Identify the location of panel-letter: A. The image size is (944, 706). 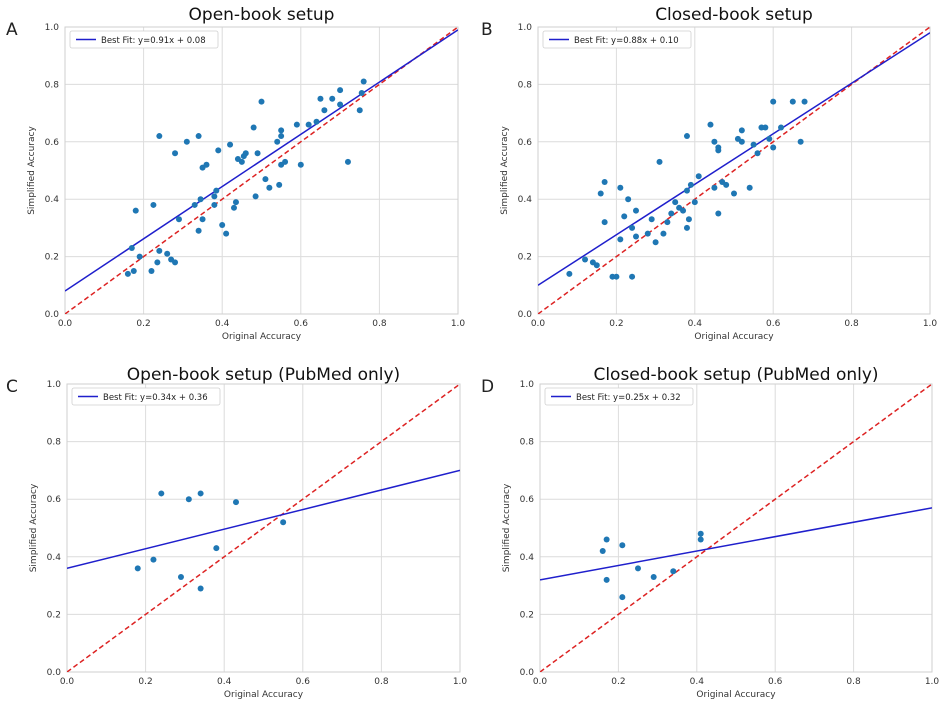
(12, 30).